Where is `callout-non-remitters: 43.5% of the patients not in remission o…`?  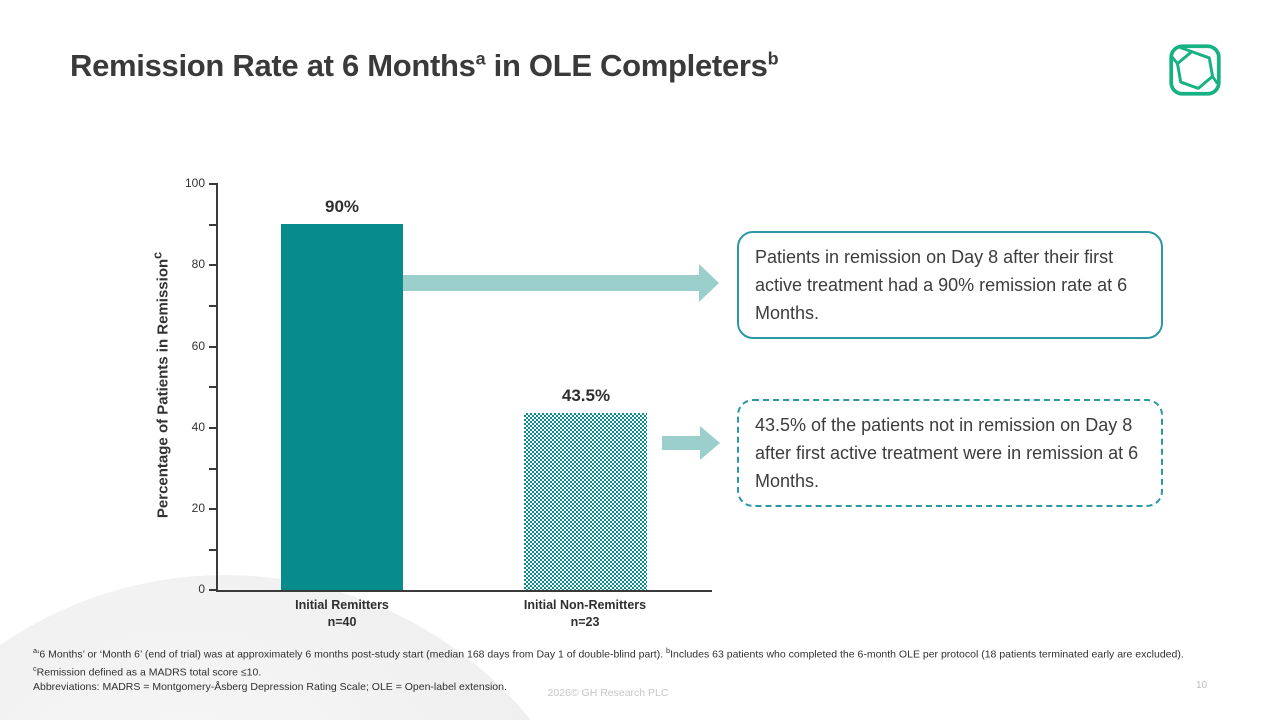 callout-non-remitters: 43.5% of the patients not in remission o… is located at coordinates (950, 453).